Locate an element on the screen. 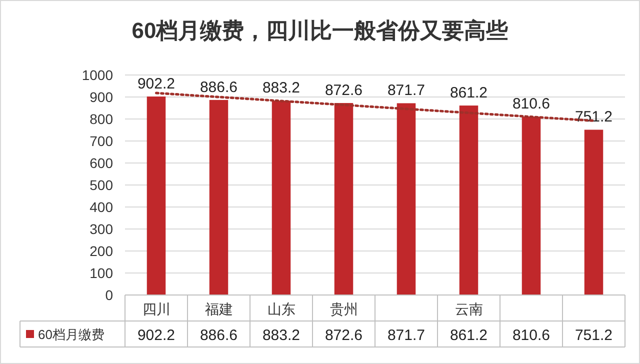 This screenshot has height=364, width=640. y-tick-label: 600 is located at coordinates (102, 163).